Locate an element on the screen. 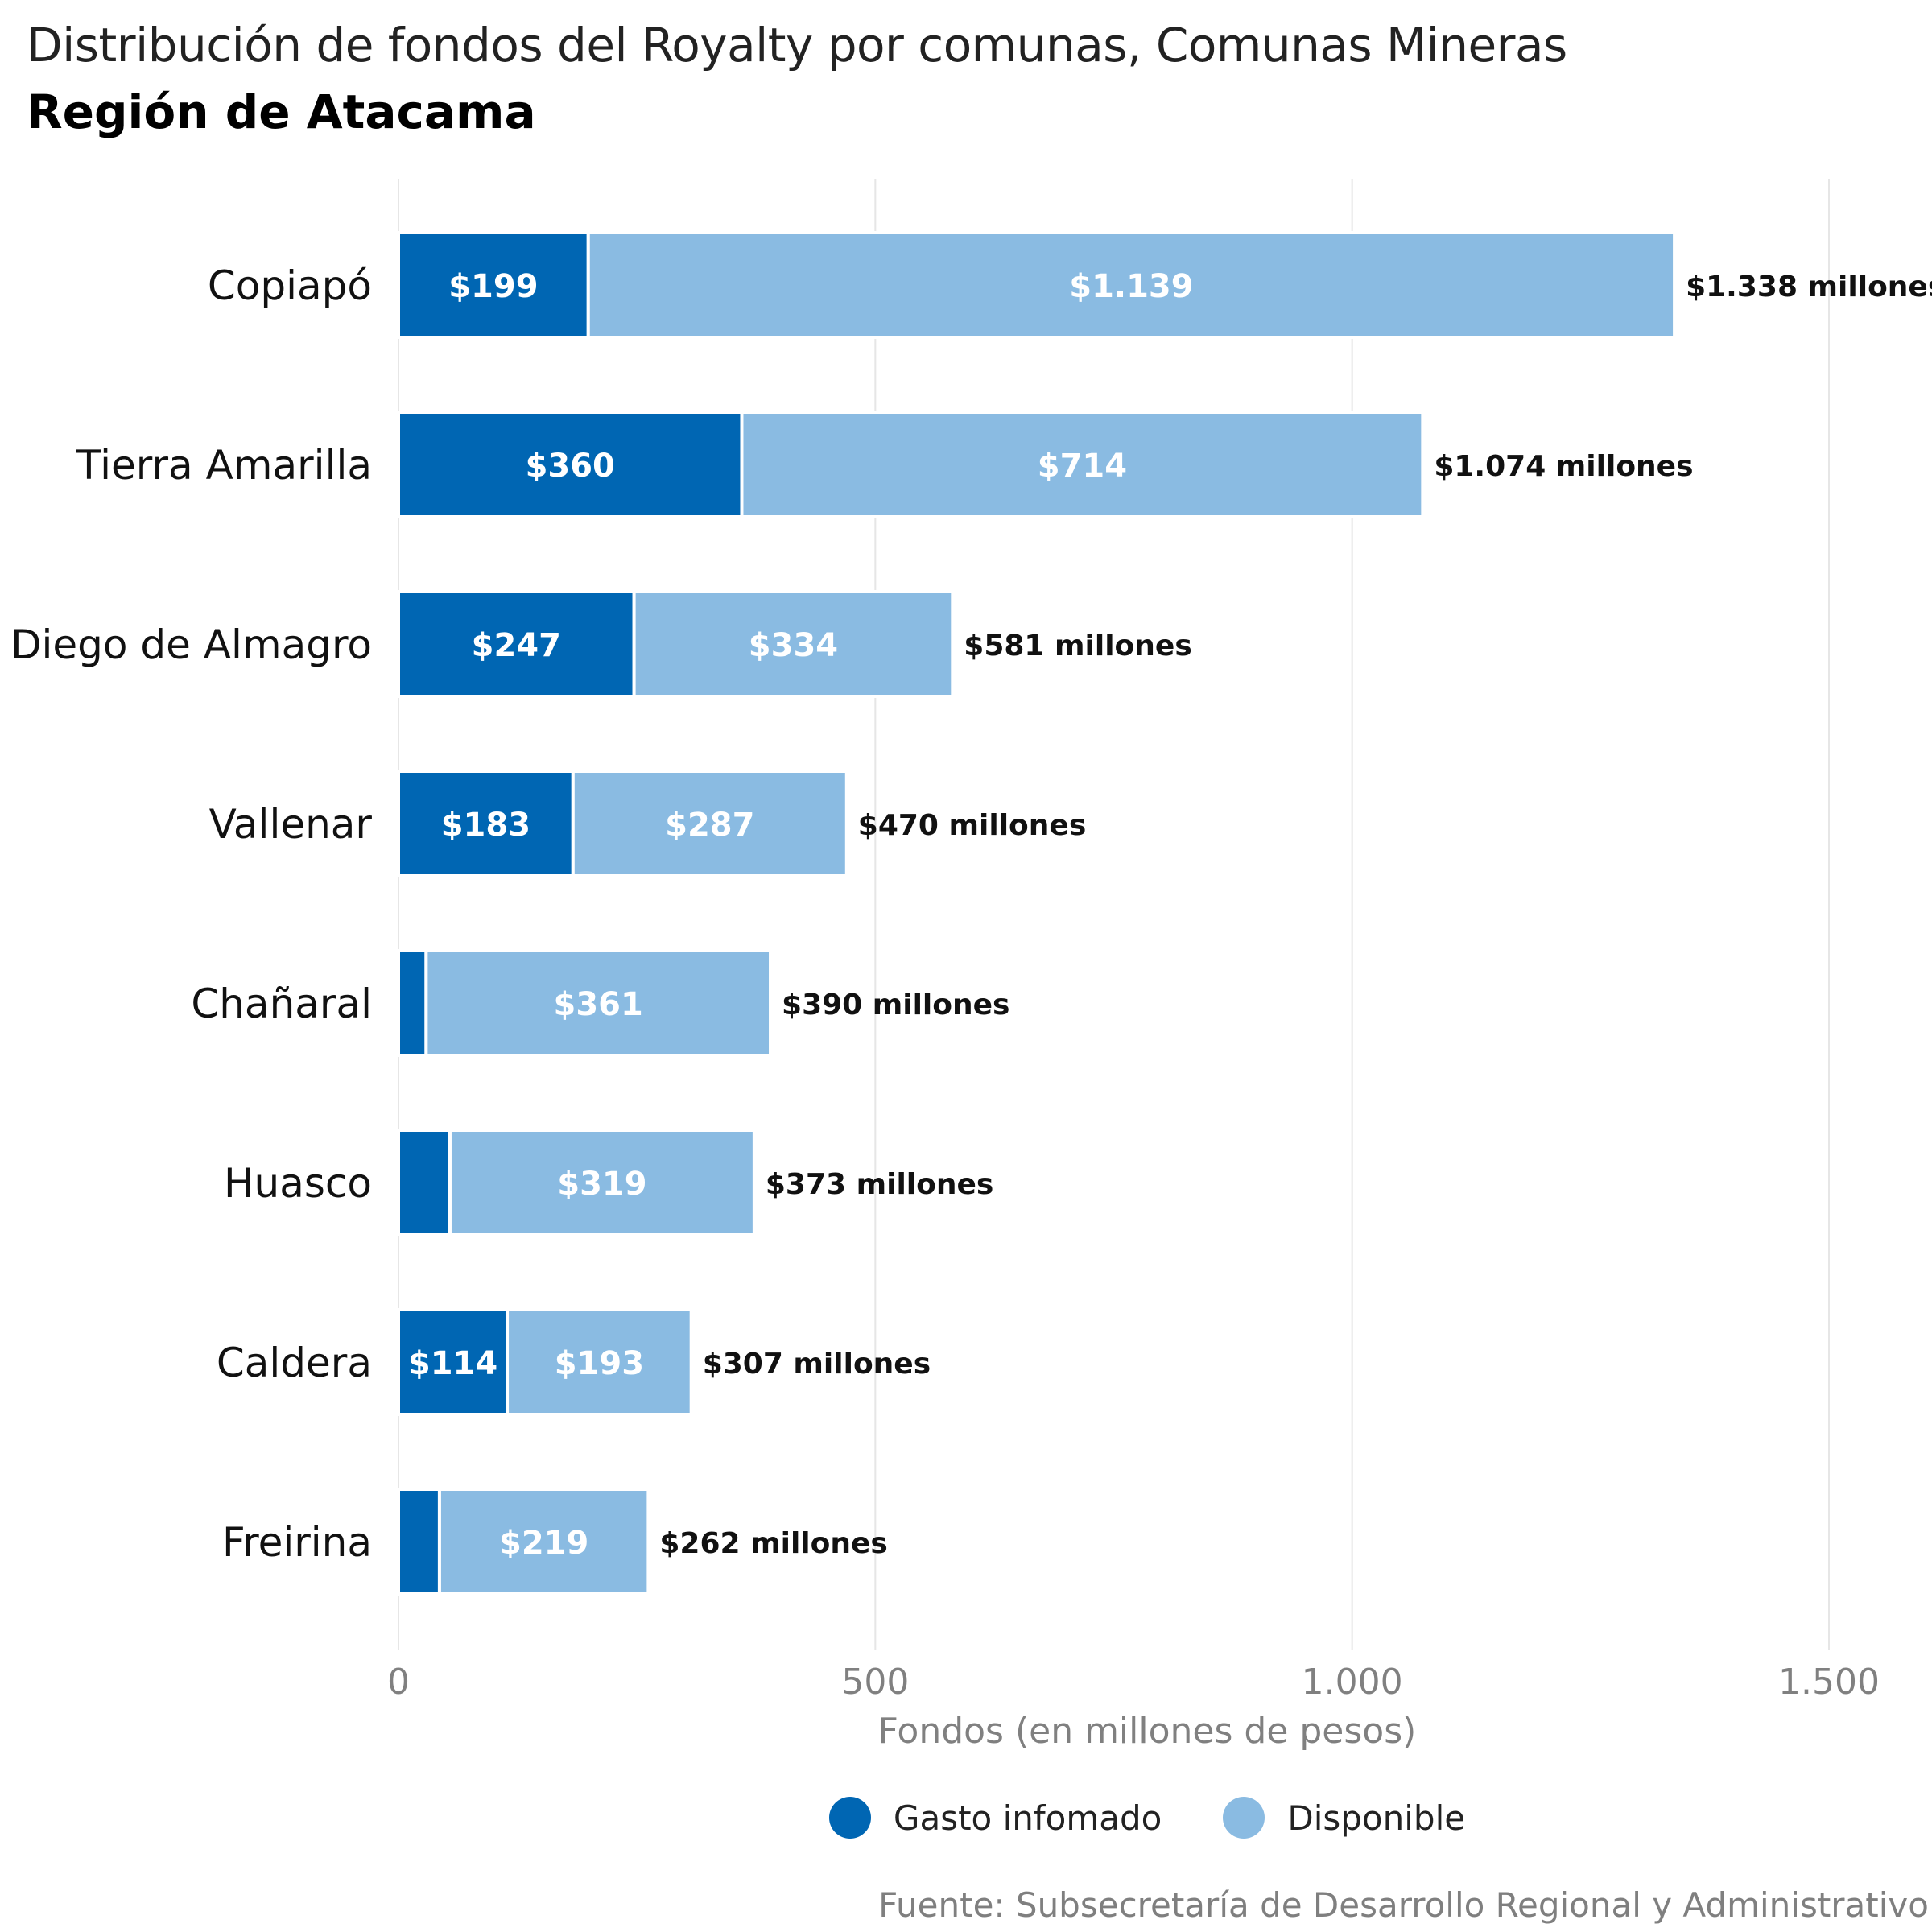  bar-value-label: $714 is located at coordinates (1082, 466).